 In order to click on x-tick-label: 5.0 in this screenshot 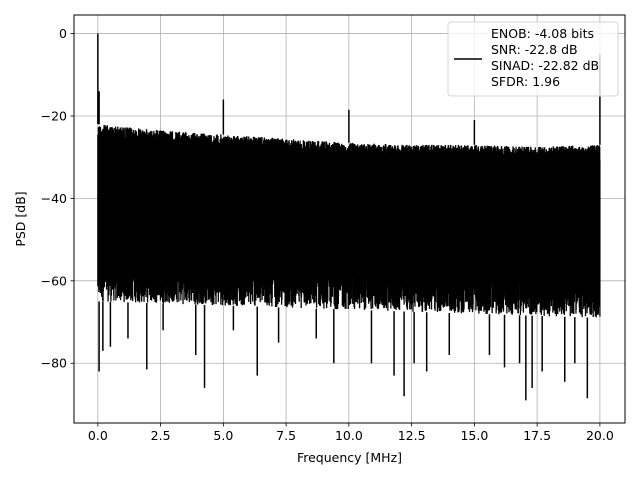, I will do `click(223, 435)`.